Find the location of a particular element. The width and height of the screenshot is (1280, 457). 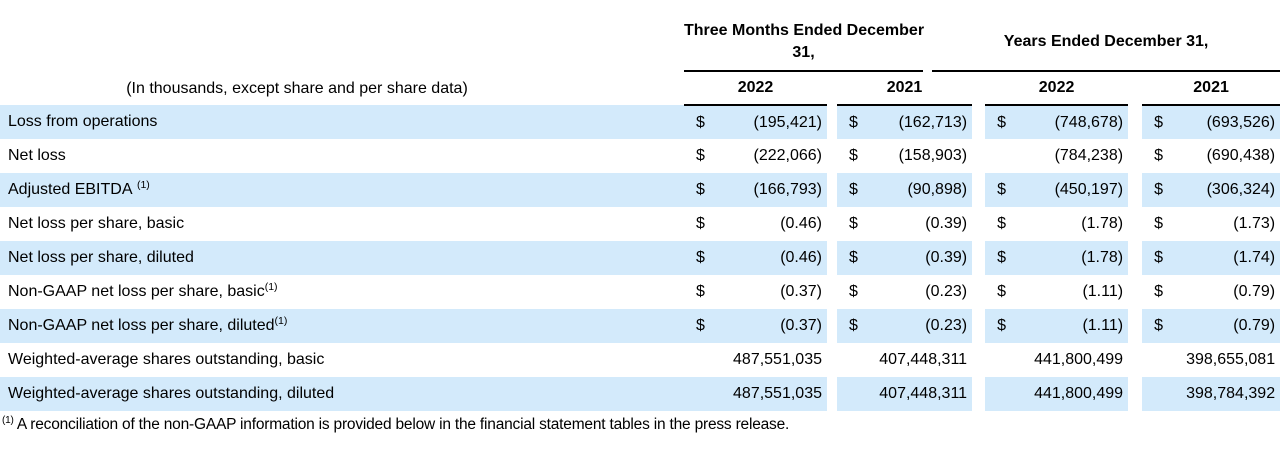

row-label: Adjusted EBITDA (1) is located at coordinates (342, 190).